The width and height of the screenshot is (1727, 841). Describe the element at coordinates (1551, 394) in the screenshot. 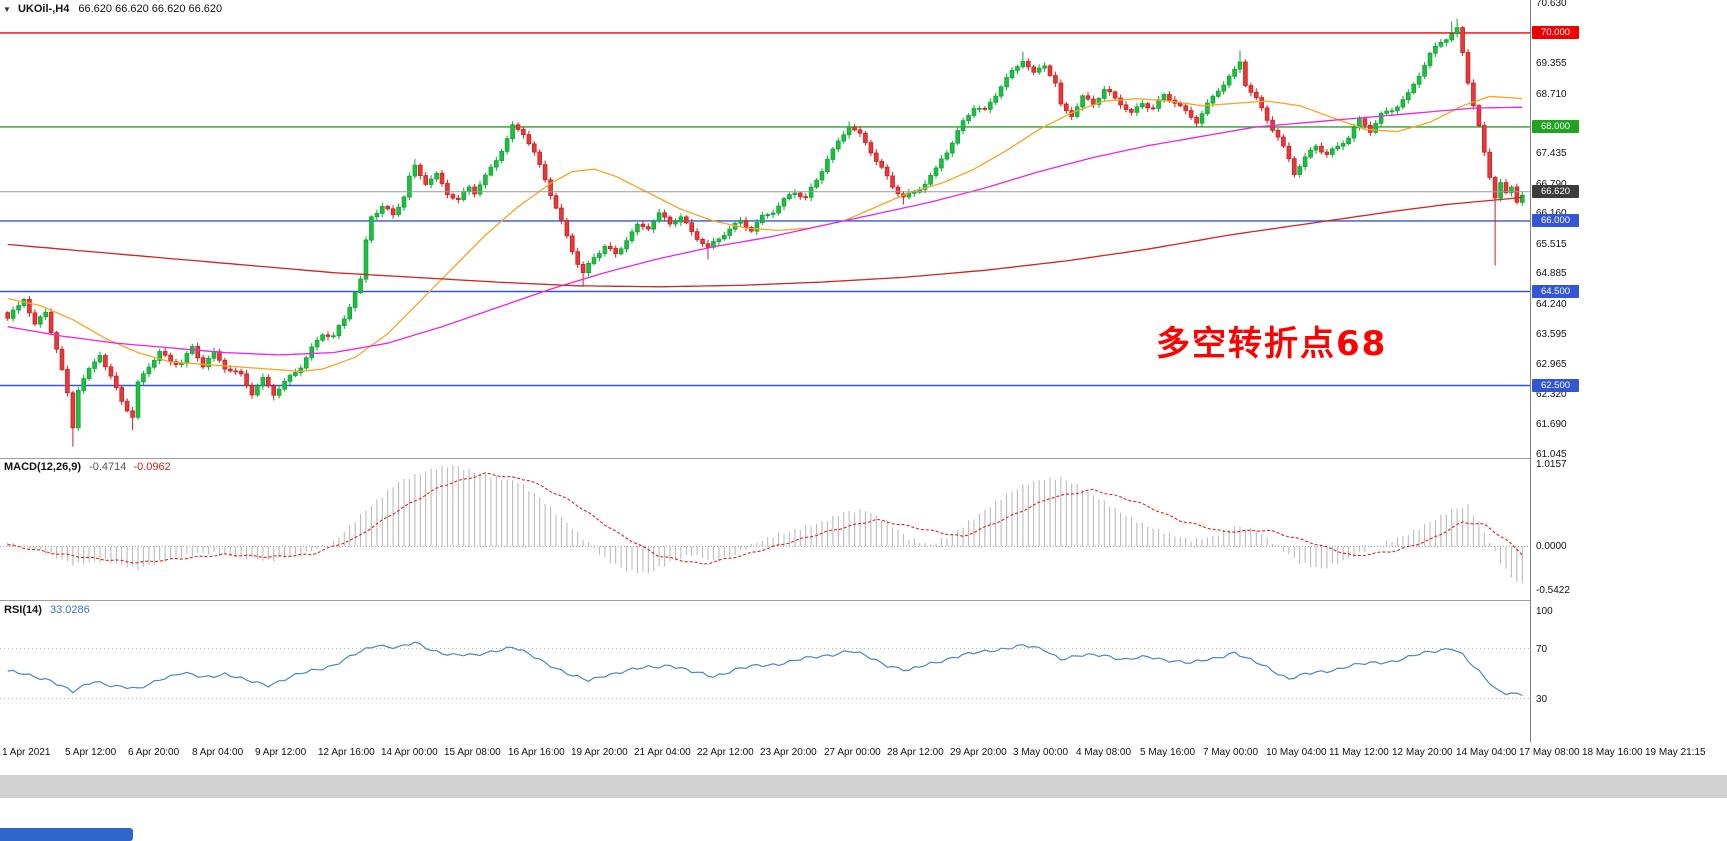

I see `price-scale-label: 62.320` at that location.